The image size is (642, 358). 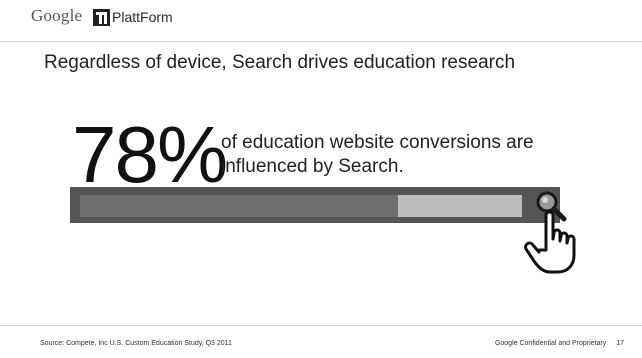 What do you see at coordinates (620, 343) in the screenshot?
I see `page-number: 17` at bounding box center [620, 343].